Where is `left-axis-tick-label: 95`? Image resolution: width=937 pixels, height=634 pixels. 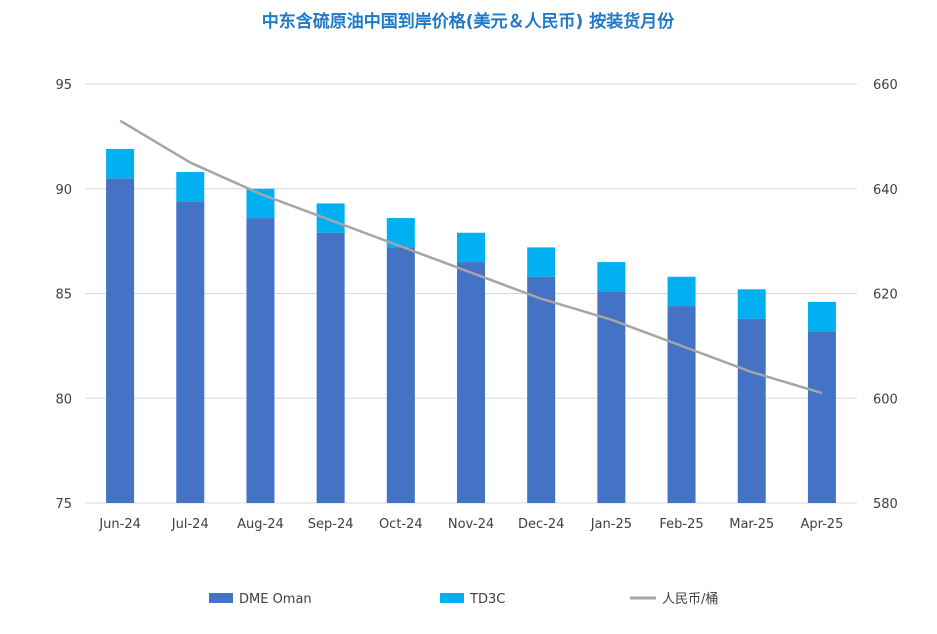
left-axis-tick-label: 95 is located at coordinates (63, 85).